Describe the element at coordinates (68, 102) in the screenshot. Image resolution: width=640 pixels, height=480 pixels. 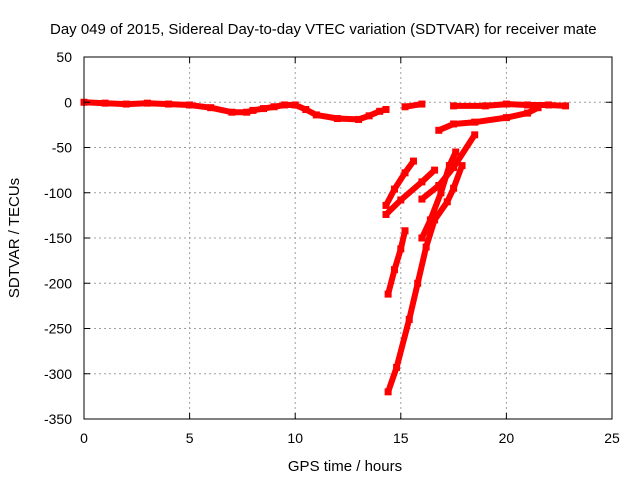
I see `y-tick-label: 0` at that location.